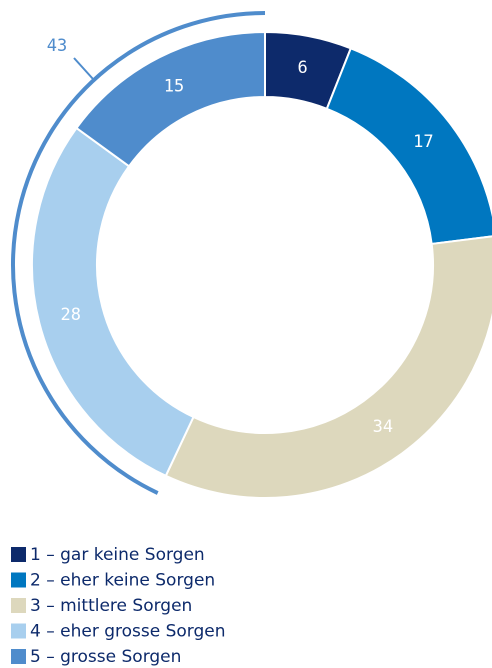 The height and width of the screenshot is (668, 492). What do you see at coordinates (128, 632) in the screenshot?
I see `legend-label: 4 – eher grosse Sorgen` at bounding box center [128, 632].